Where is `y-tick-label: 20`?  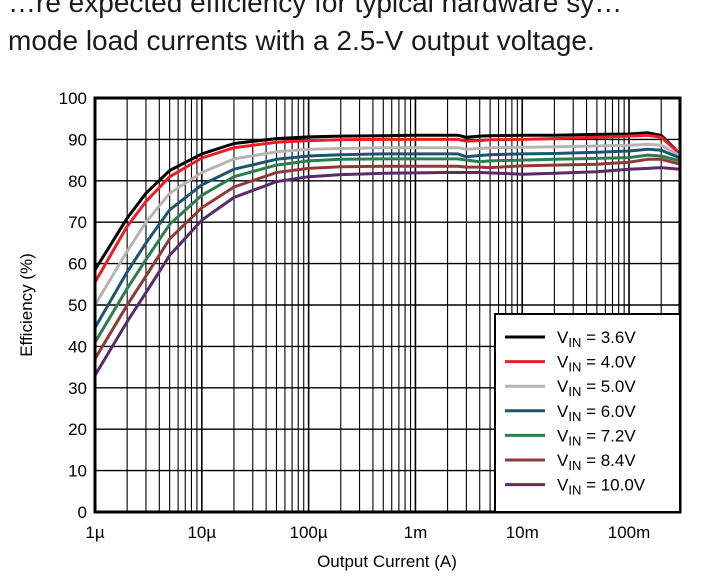
y-tick-label: 20 is located at coordinates (77, 429).